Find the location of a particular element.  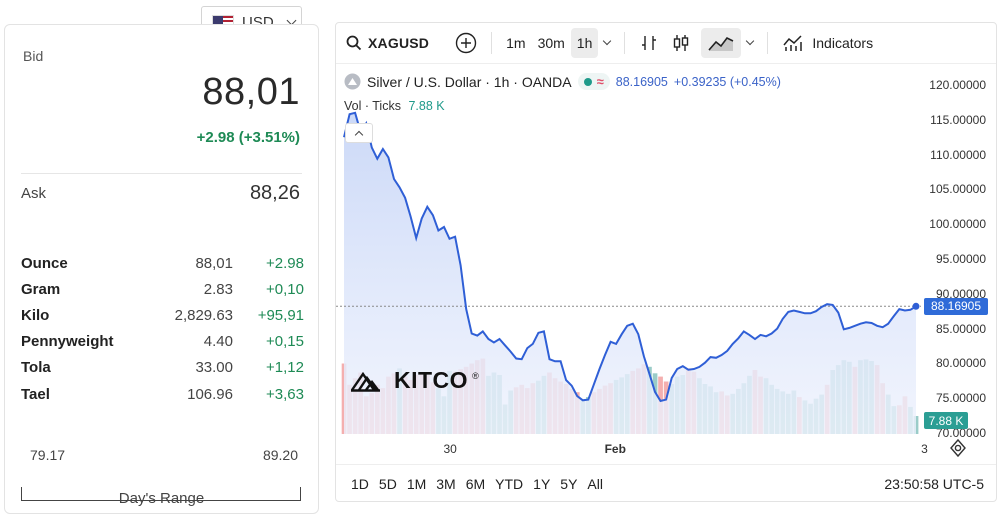

unit-name: Tola is located at coordinates (36, 368).